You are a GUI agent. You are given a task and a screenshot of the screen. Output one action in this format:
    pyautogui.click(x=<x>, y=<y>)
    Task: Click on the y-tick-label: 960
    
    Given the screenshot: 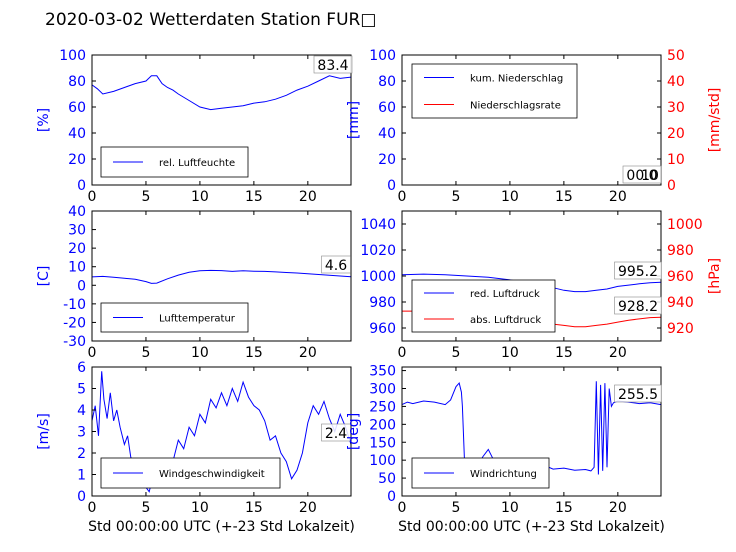 What is the action you would take?
    pyautogui.click(x=382, y=329)
    